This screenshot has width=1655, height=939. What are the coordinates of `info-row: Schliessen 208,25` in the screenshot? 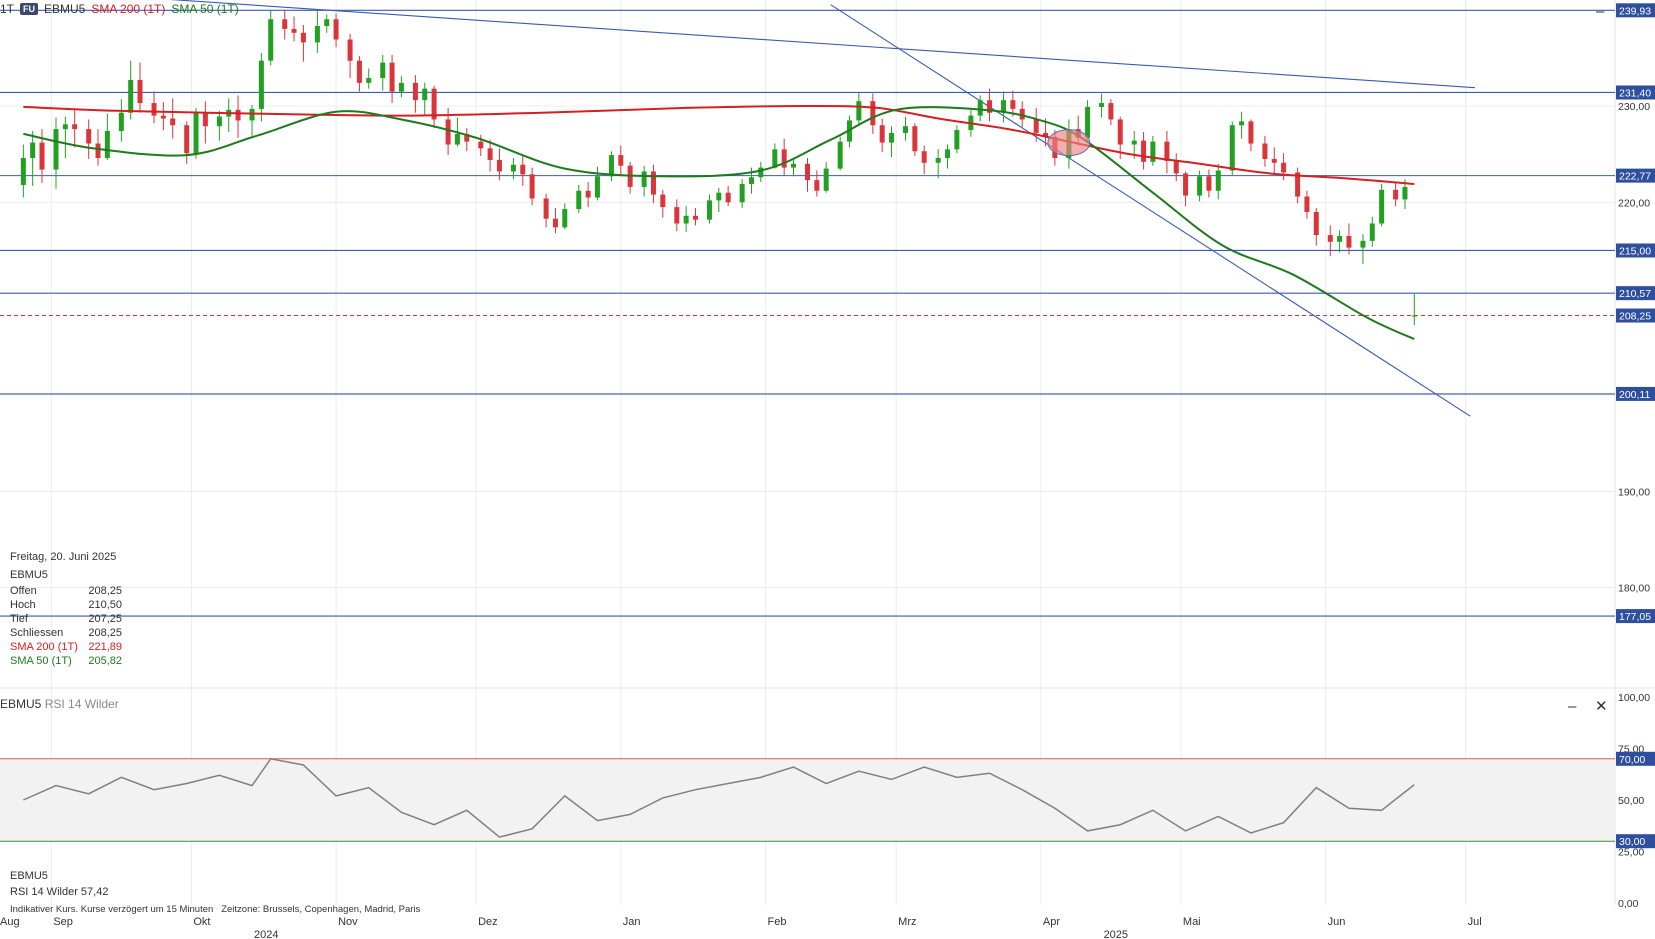 It's located at (66, 633).